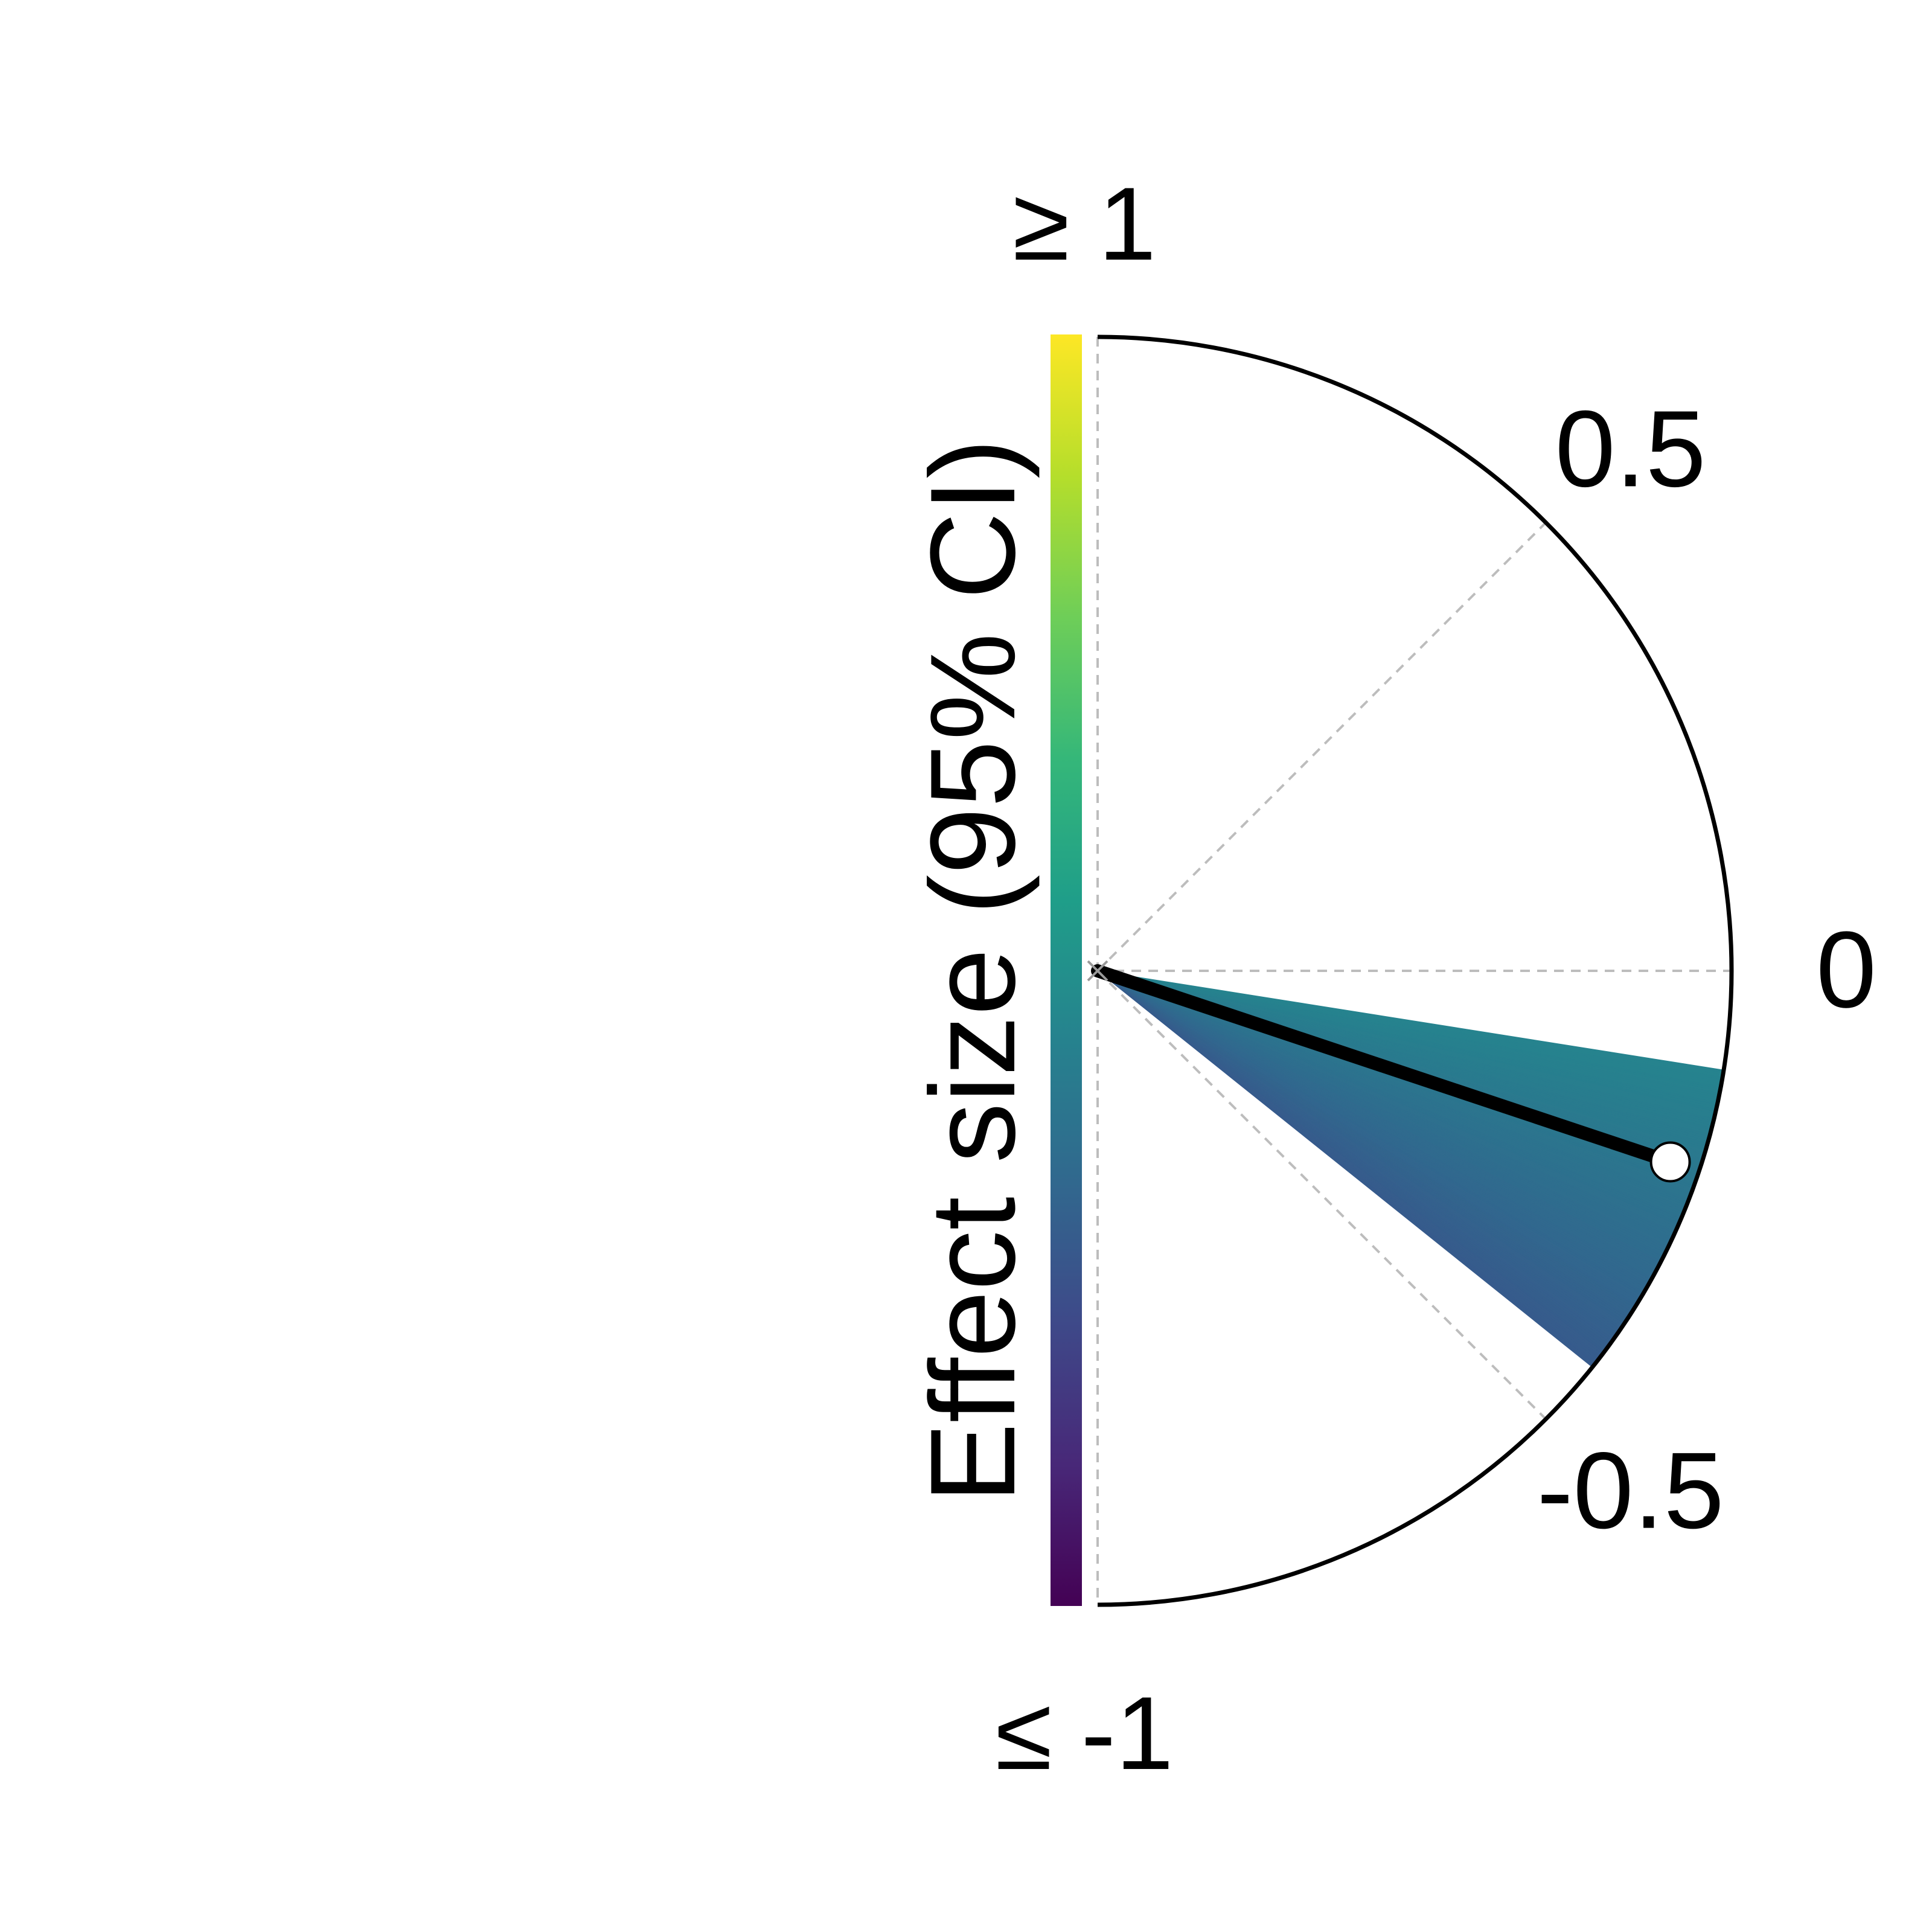  Describe the element at coordinates (1670, 1162) in the screenshot. I see `estimate-marker` at that location.